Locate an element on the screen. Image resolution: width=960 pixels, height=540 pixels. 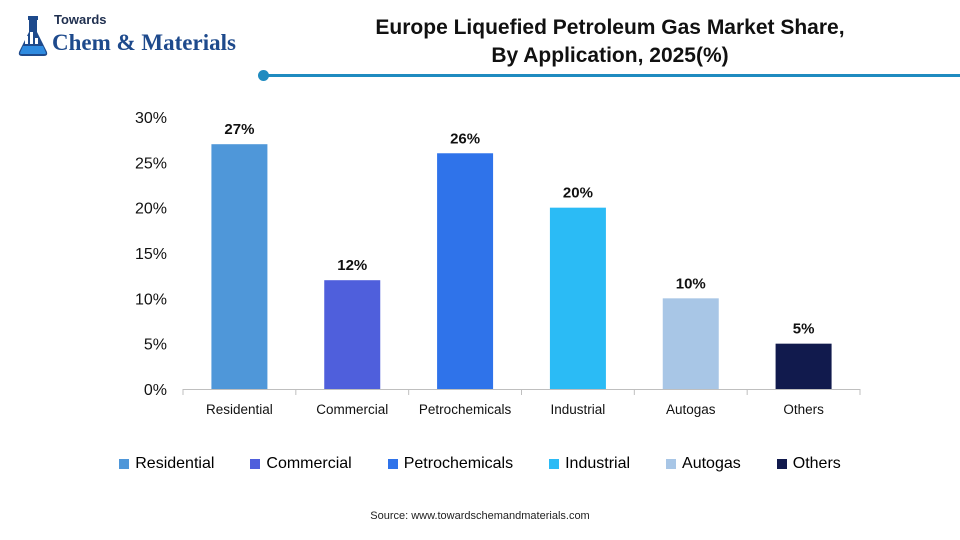
y-tick-label: 20% is located at coordinates (151, 209).